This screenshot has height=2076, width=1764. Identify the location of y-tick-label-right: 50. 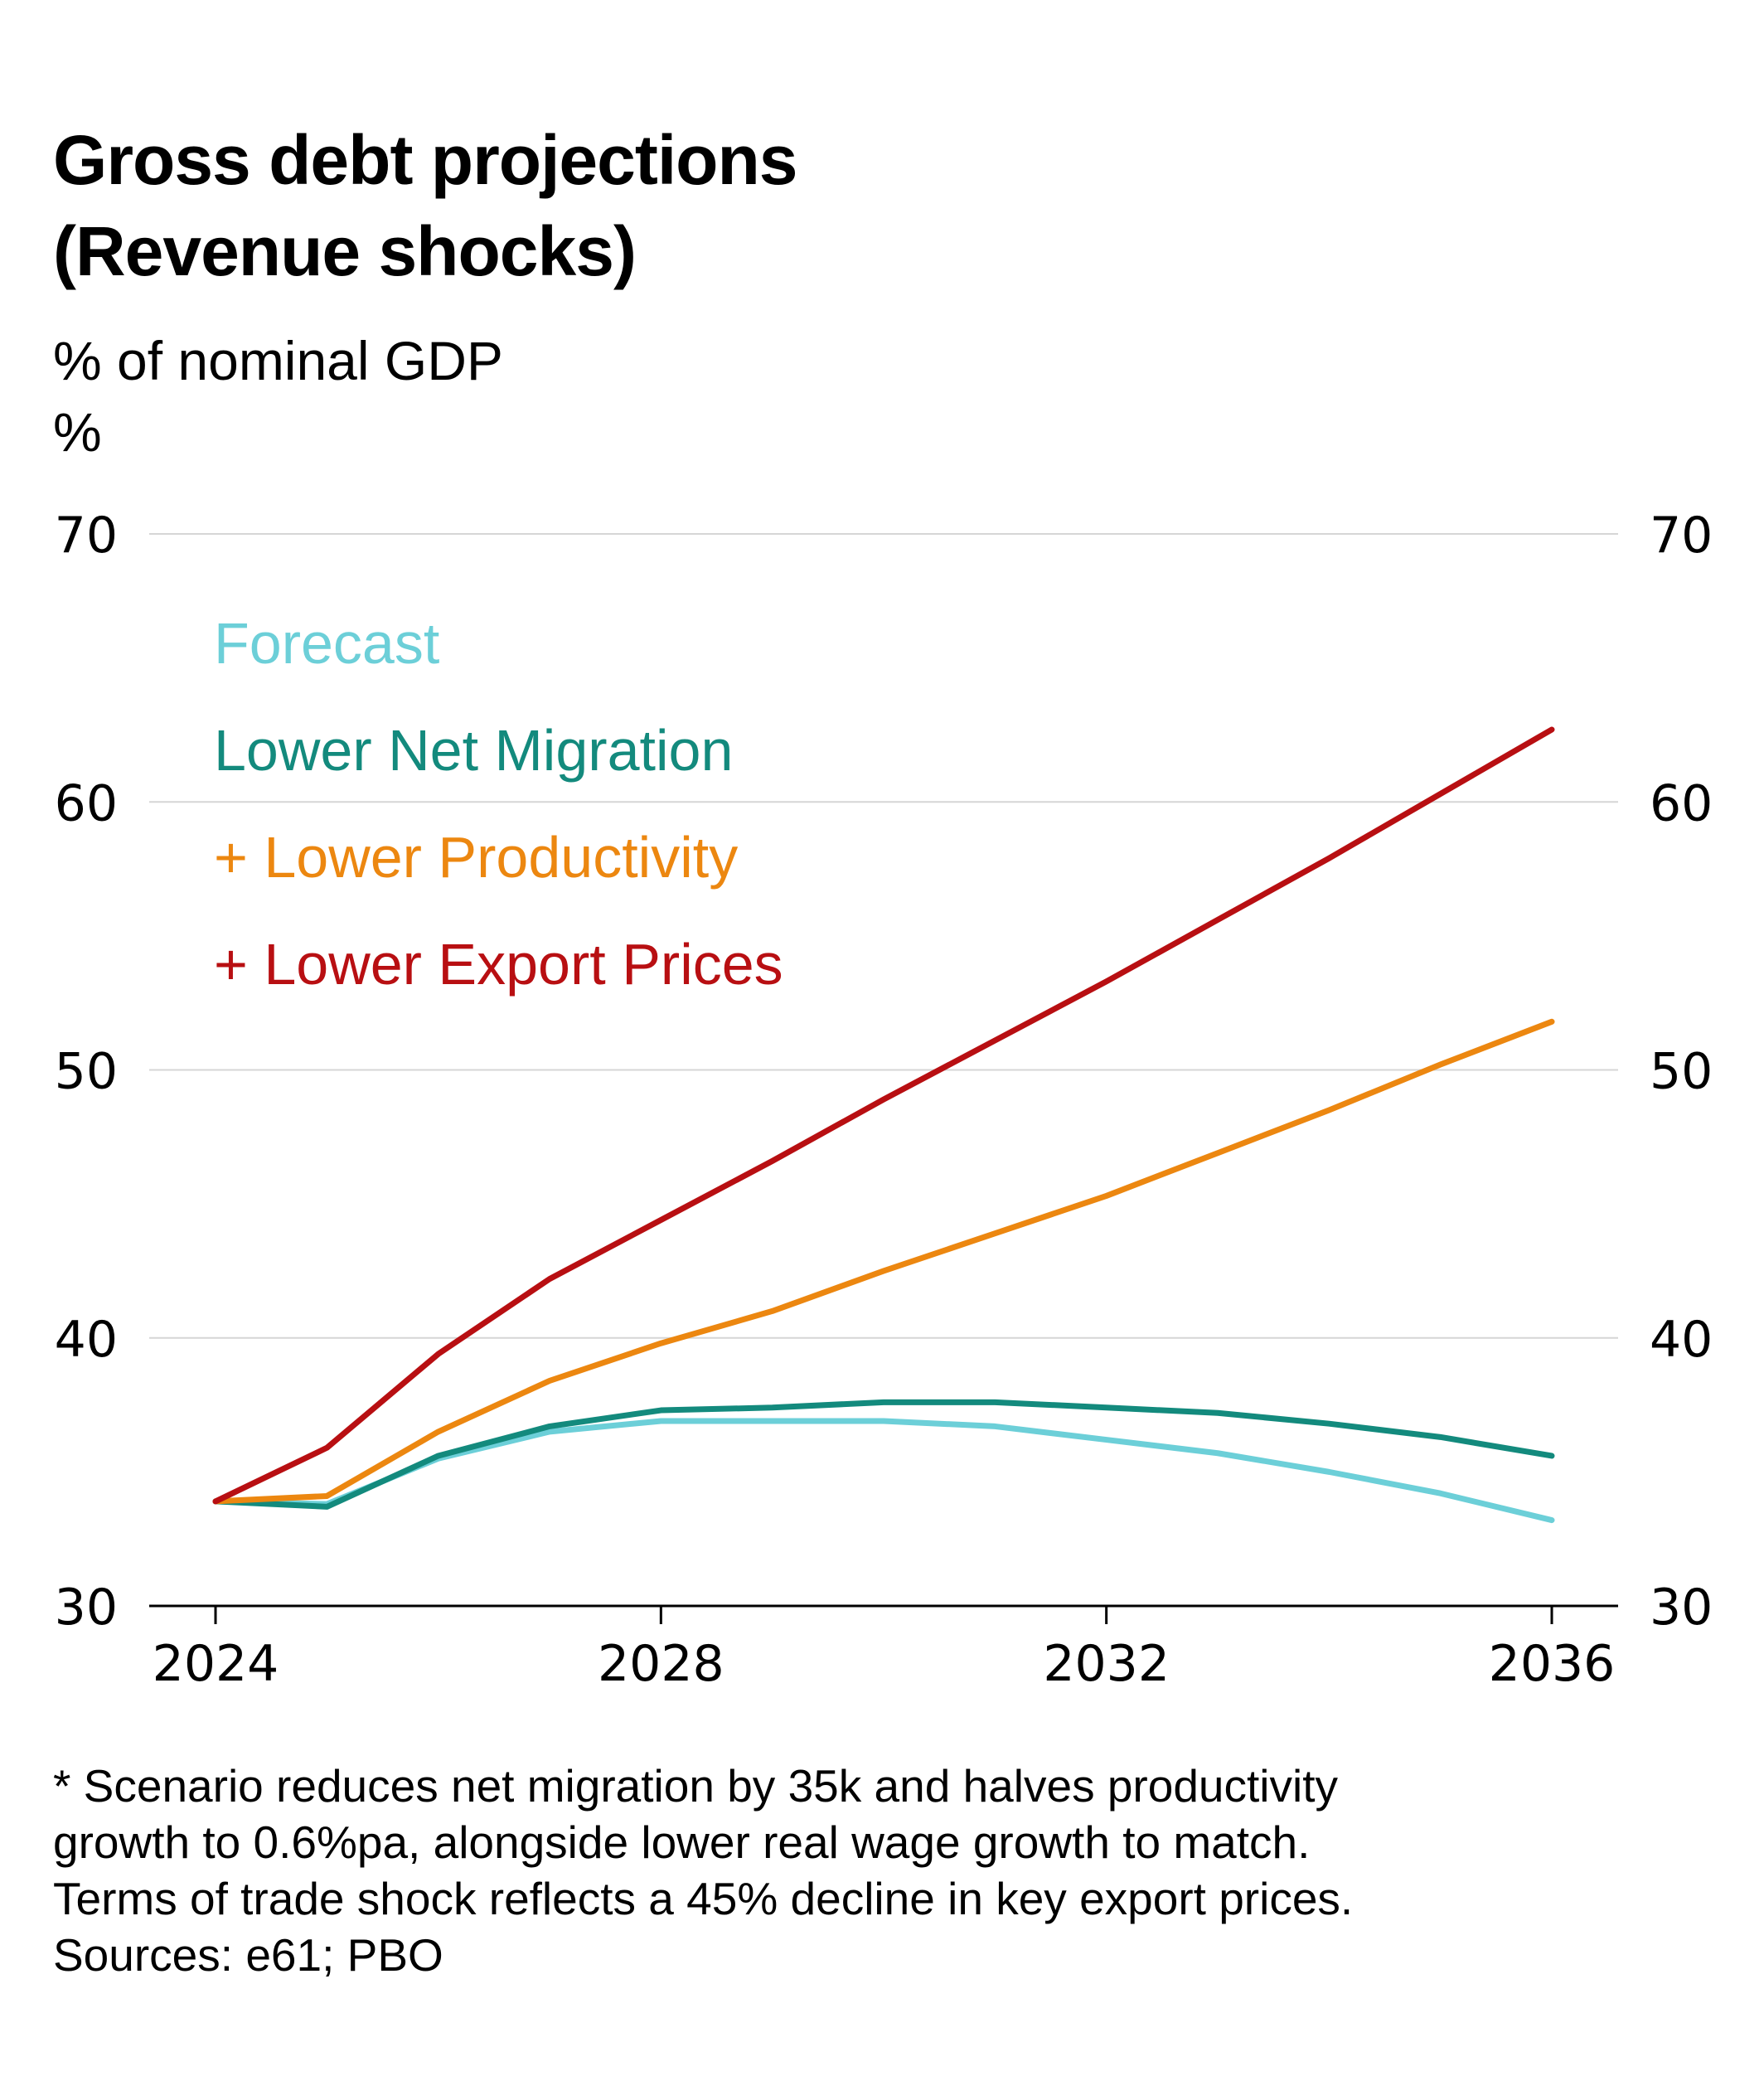
(1681, 1072).